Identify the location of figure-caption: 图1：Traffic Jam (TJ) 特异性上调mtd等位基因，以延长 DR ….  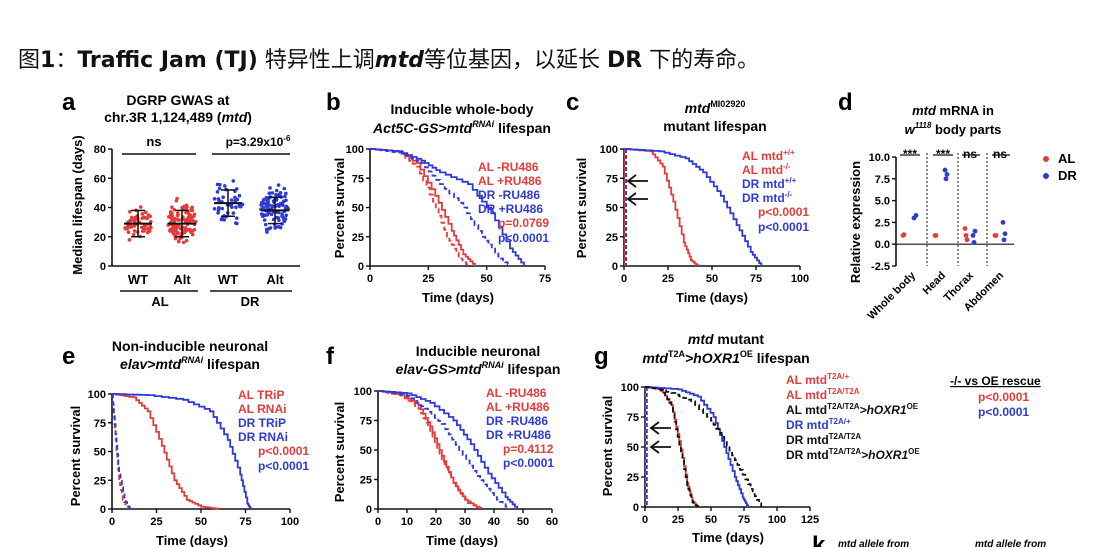
(558, 58).